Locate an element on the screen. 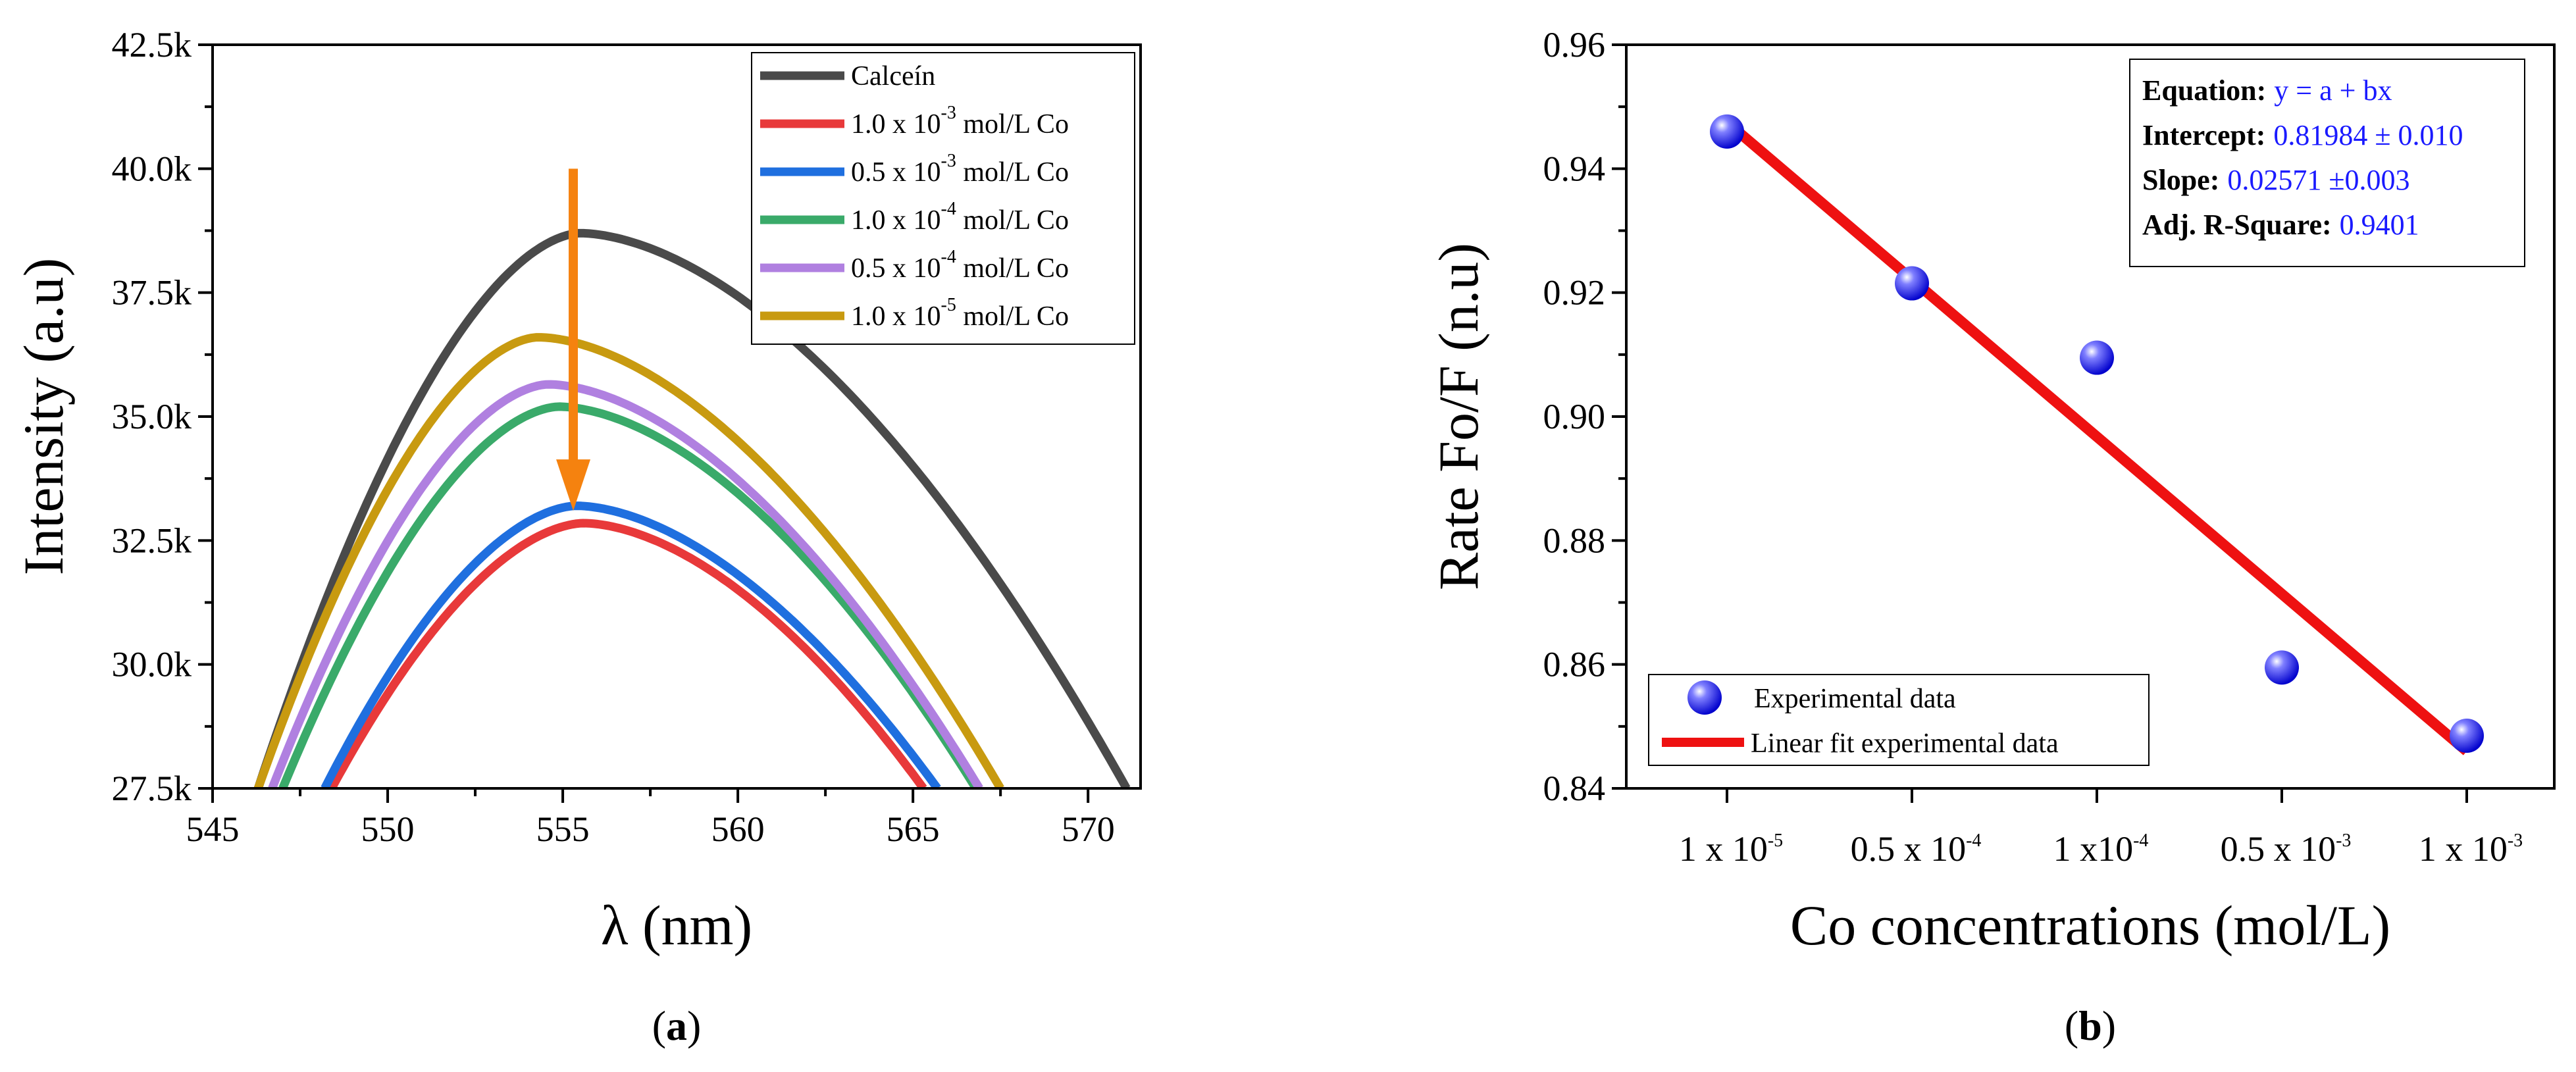  panel-b-equation-frame is located at coordinates (2327, 163).